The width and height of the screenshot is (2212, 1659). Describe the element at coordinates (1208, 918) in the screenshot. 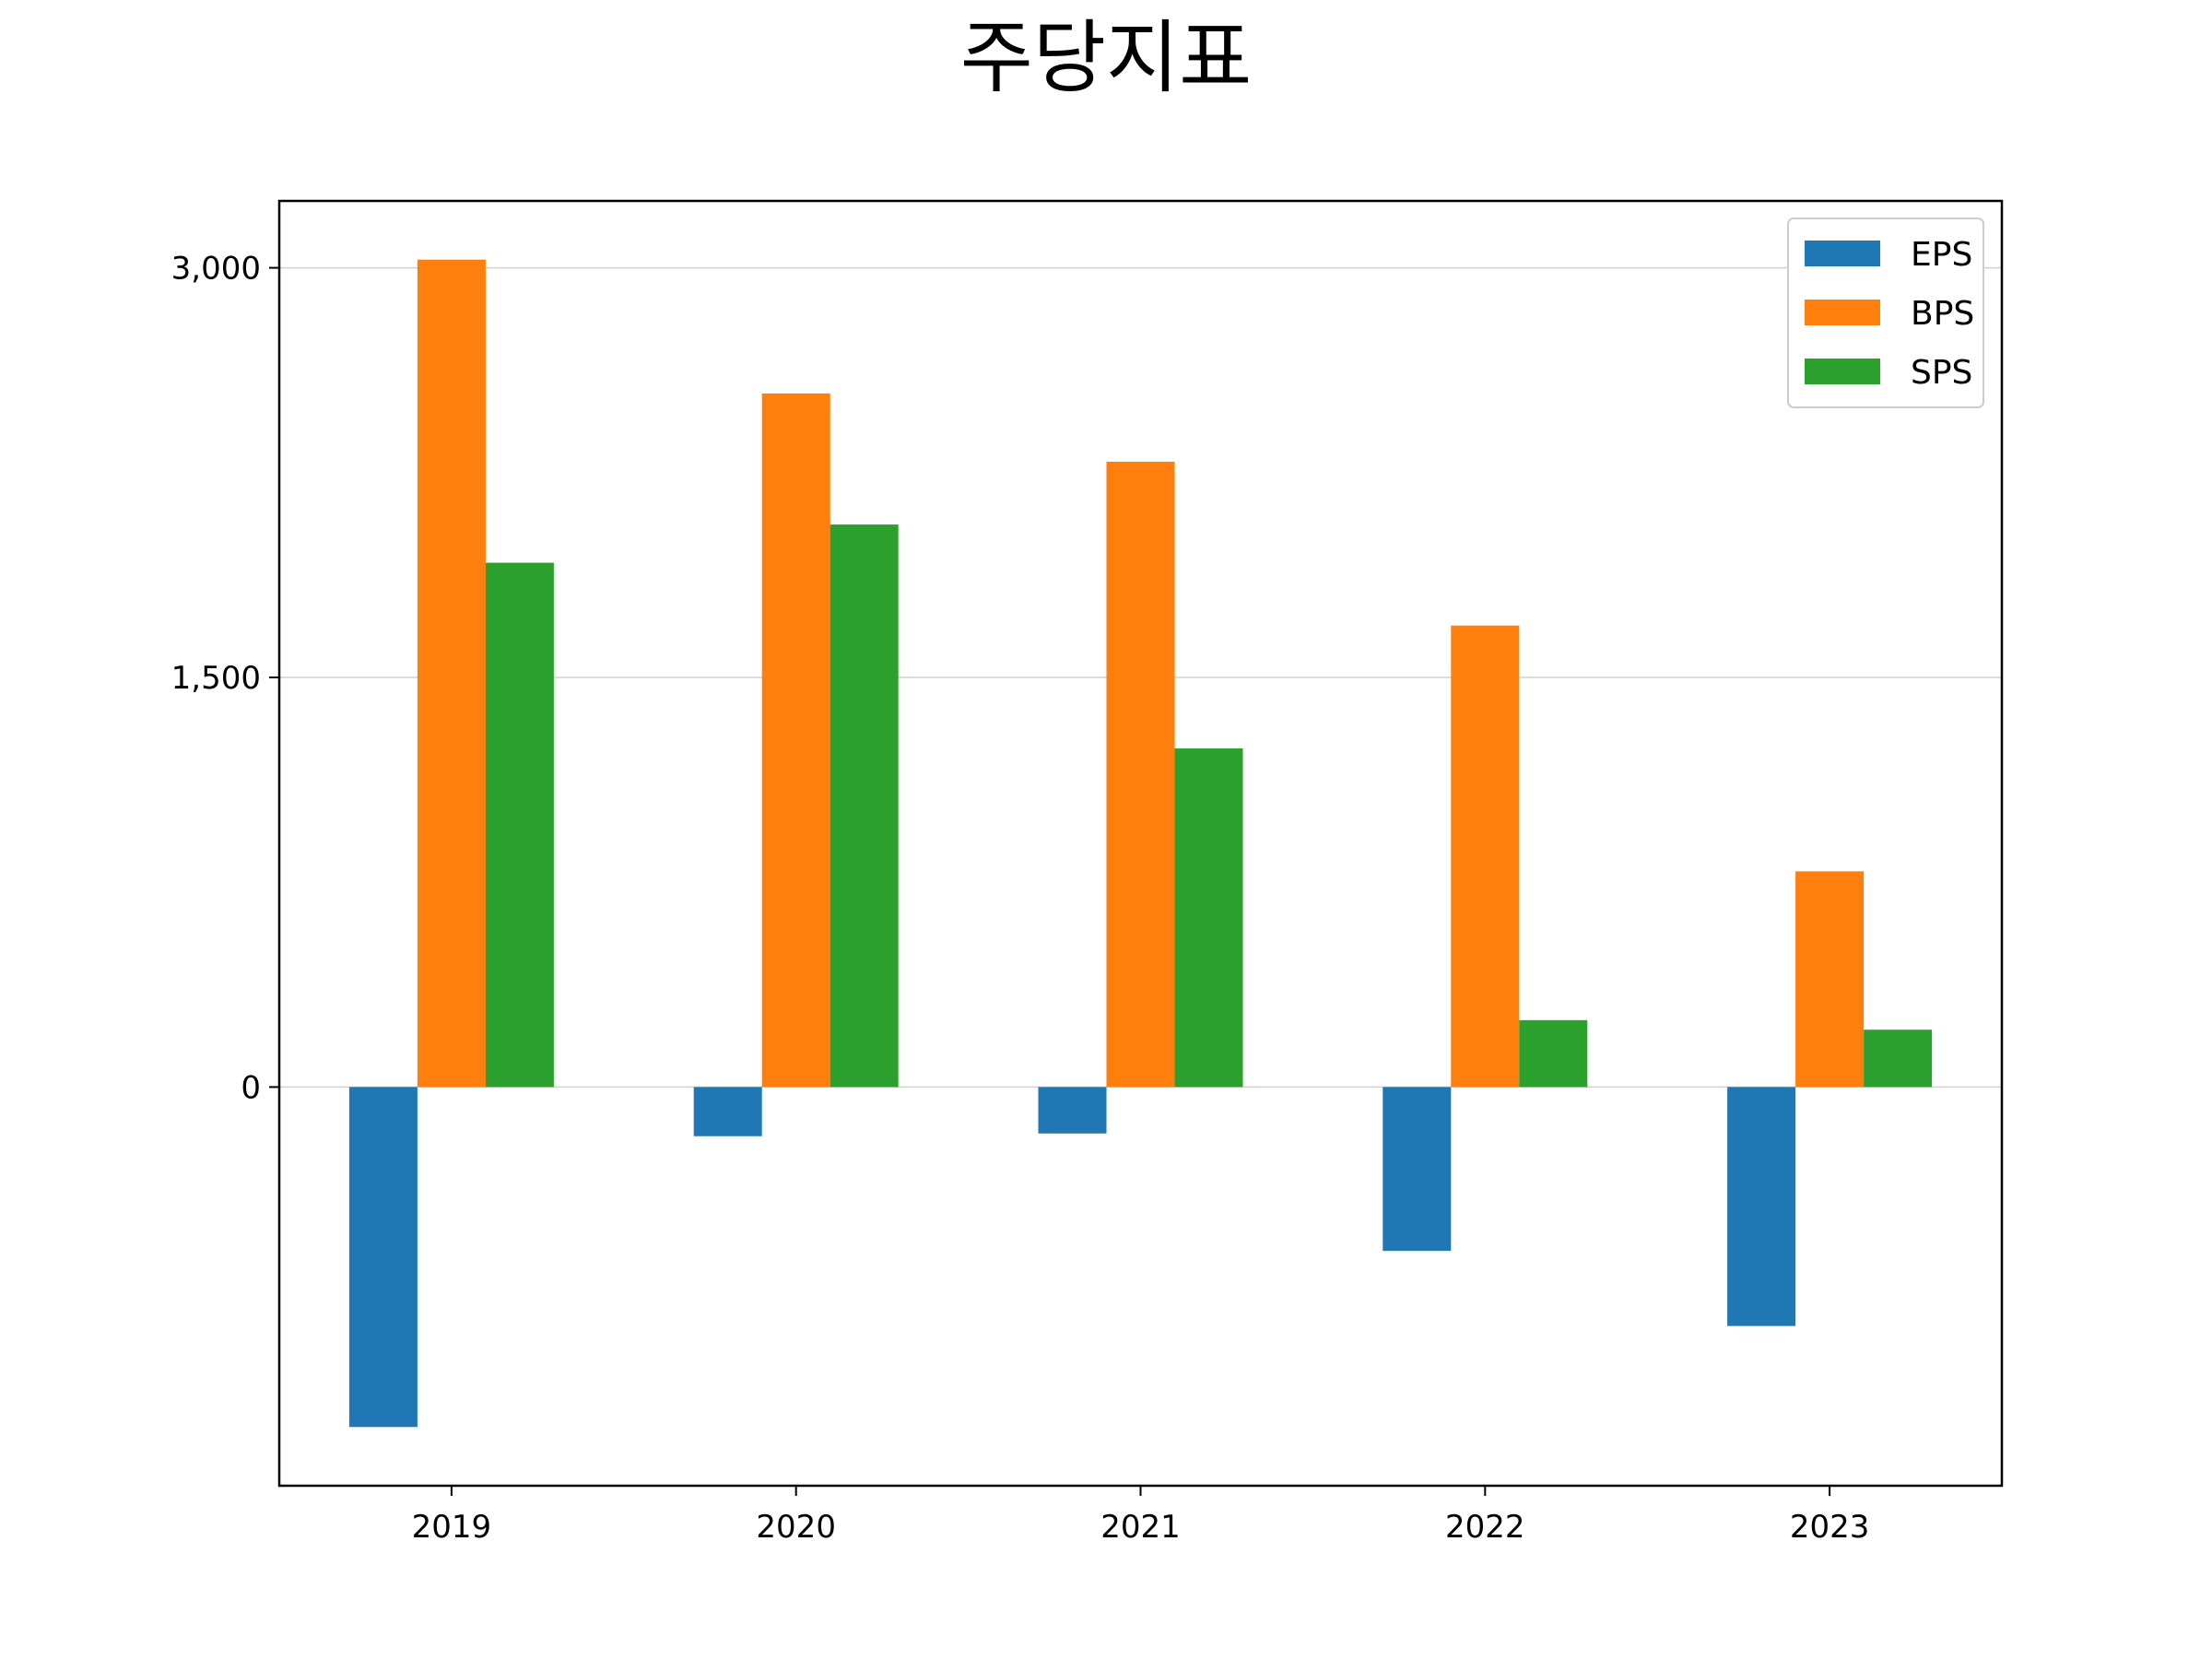

I see `bar-sps-2021` at that location.